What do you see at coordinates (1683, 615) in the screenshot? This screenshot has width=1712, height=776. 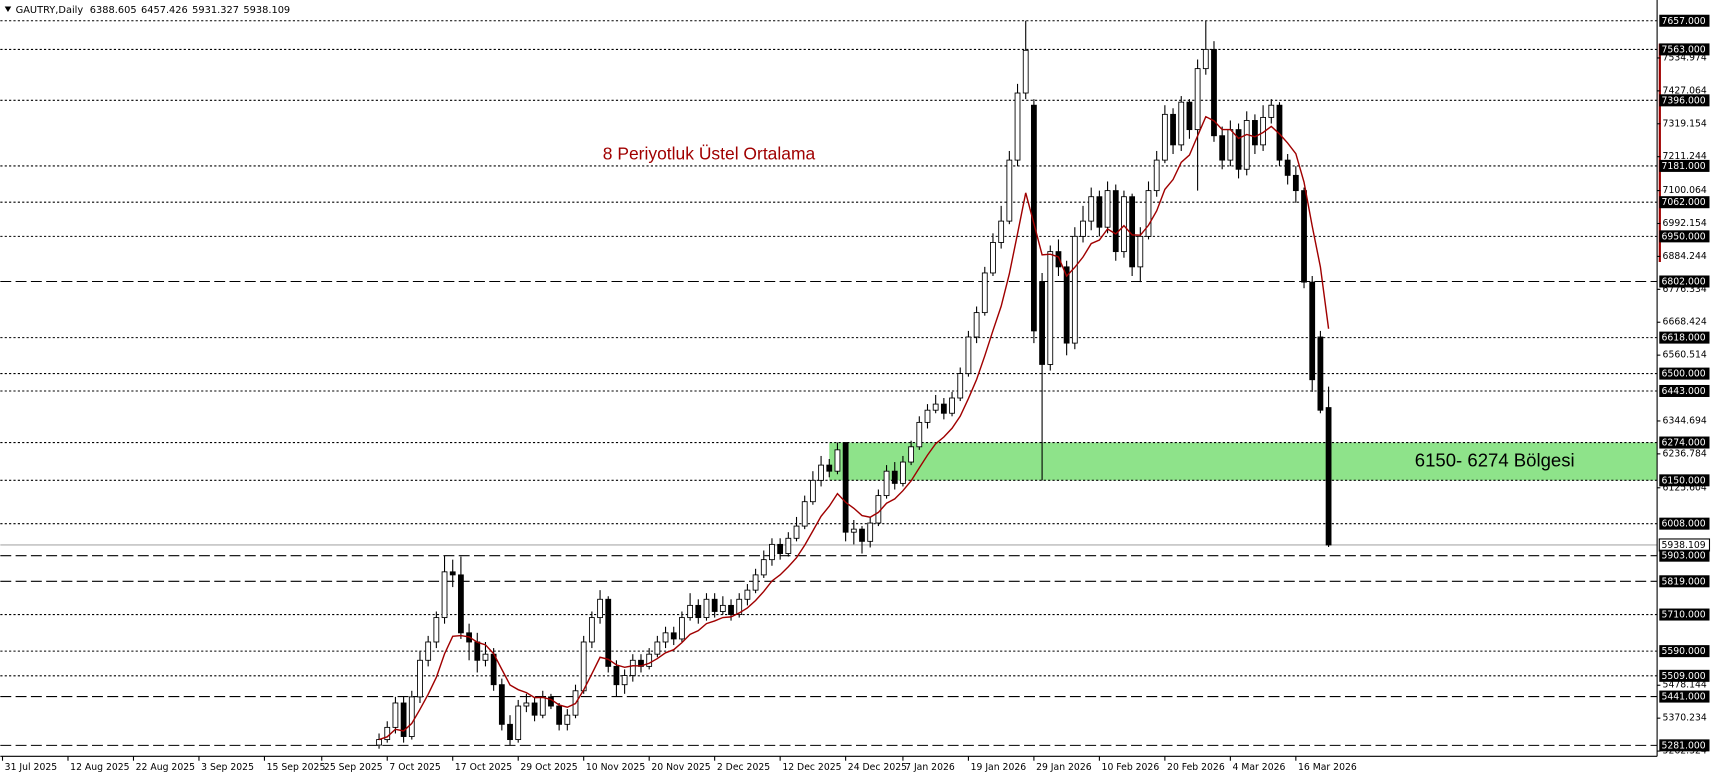 I see `level-label: 5710.000` at bounding box center [1683, 615].